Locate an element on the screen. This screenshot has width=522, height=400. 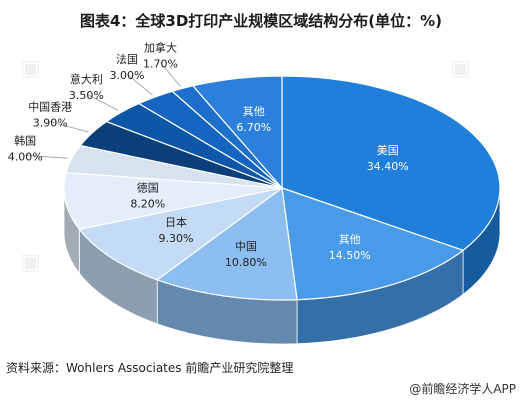
slice-value-3: 9.30% is located at coordinates (176, 238).